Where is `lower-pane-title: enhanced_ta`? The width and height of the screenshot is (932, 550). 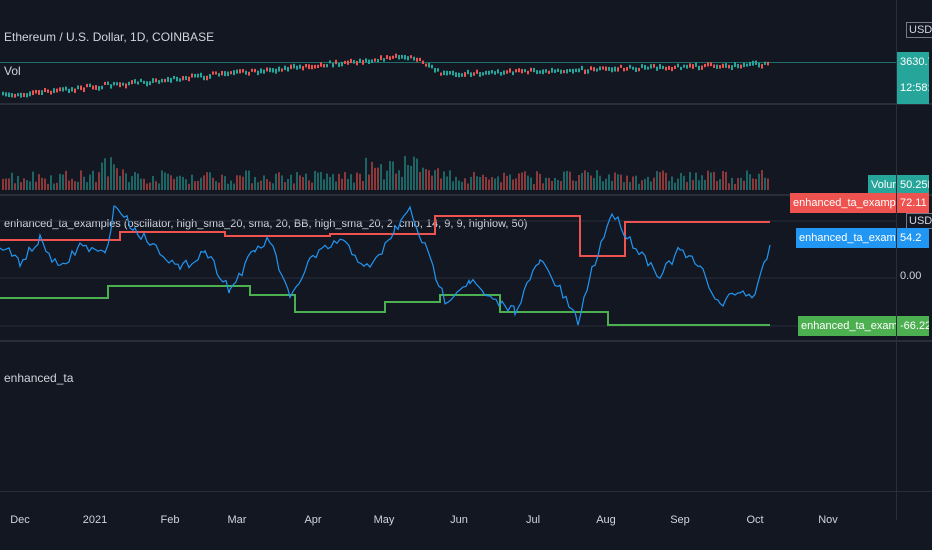
lower-pane-title: enhanced_ta is located at coordinates (39, 378).